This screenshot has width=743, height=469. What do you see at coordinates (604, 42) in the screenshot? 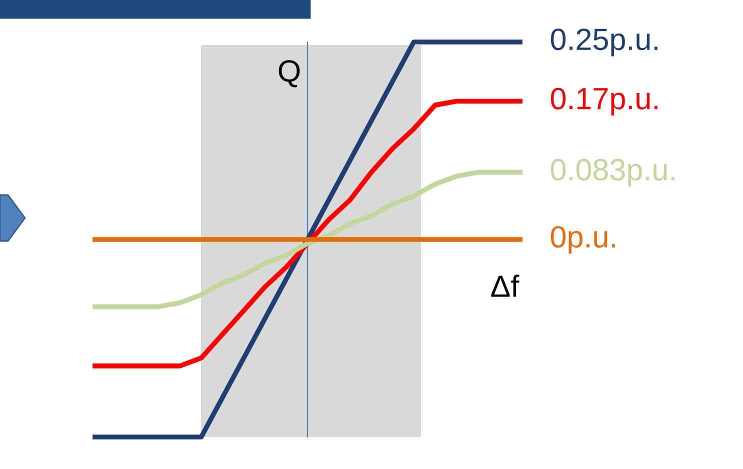
I see `series-label: 0.25p.u.` at bounding box center [604, 42].